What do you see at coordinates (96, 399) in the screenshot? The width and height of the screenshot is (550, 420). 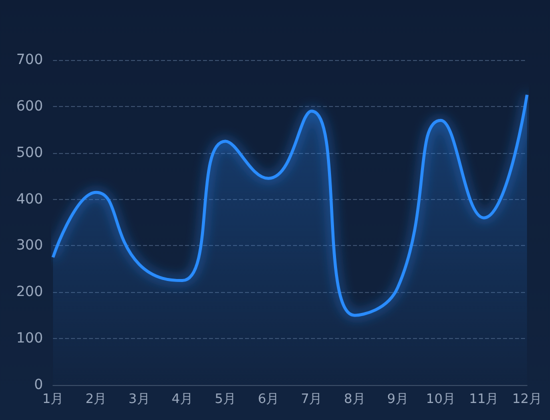 I see `x-tick-label: 2月` at bounding box center [96, 399].